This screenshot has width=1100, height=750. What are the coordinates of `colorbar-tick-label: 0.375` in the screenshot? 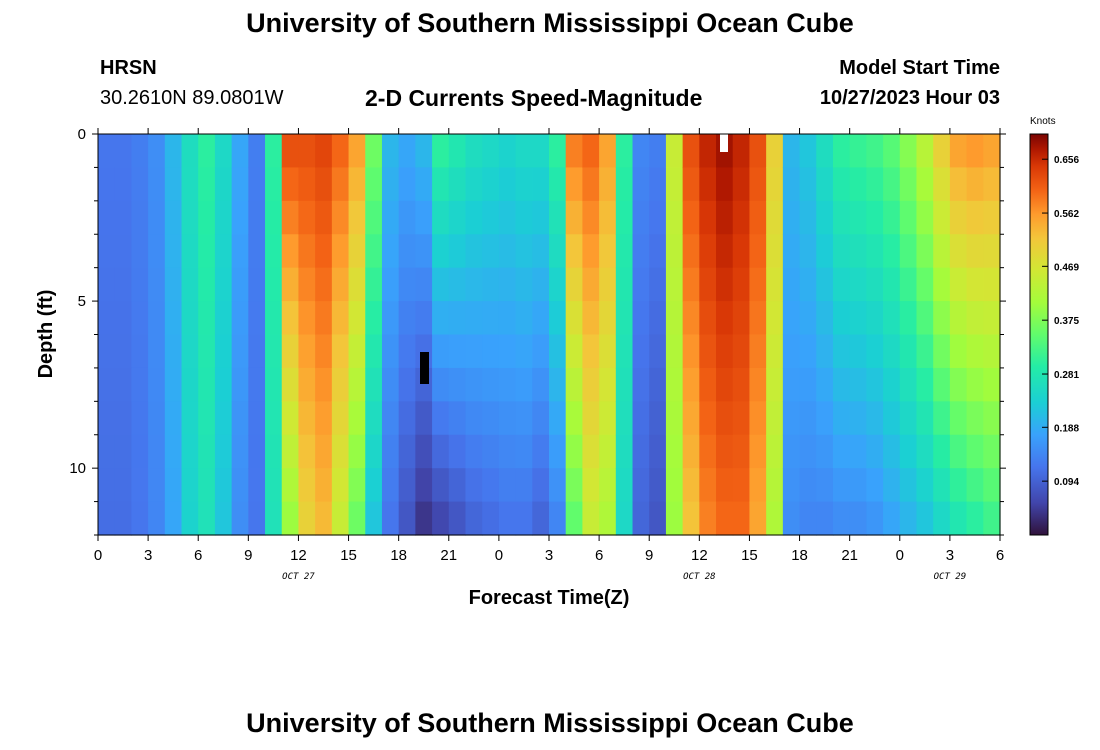 It's located at (1066, 321).